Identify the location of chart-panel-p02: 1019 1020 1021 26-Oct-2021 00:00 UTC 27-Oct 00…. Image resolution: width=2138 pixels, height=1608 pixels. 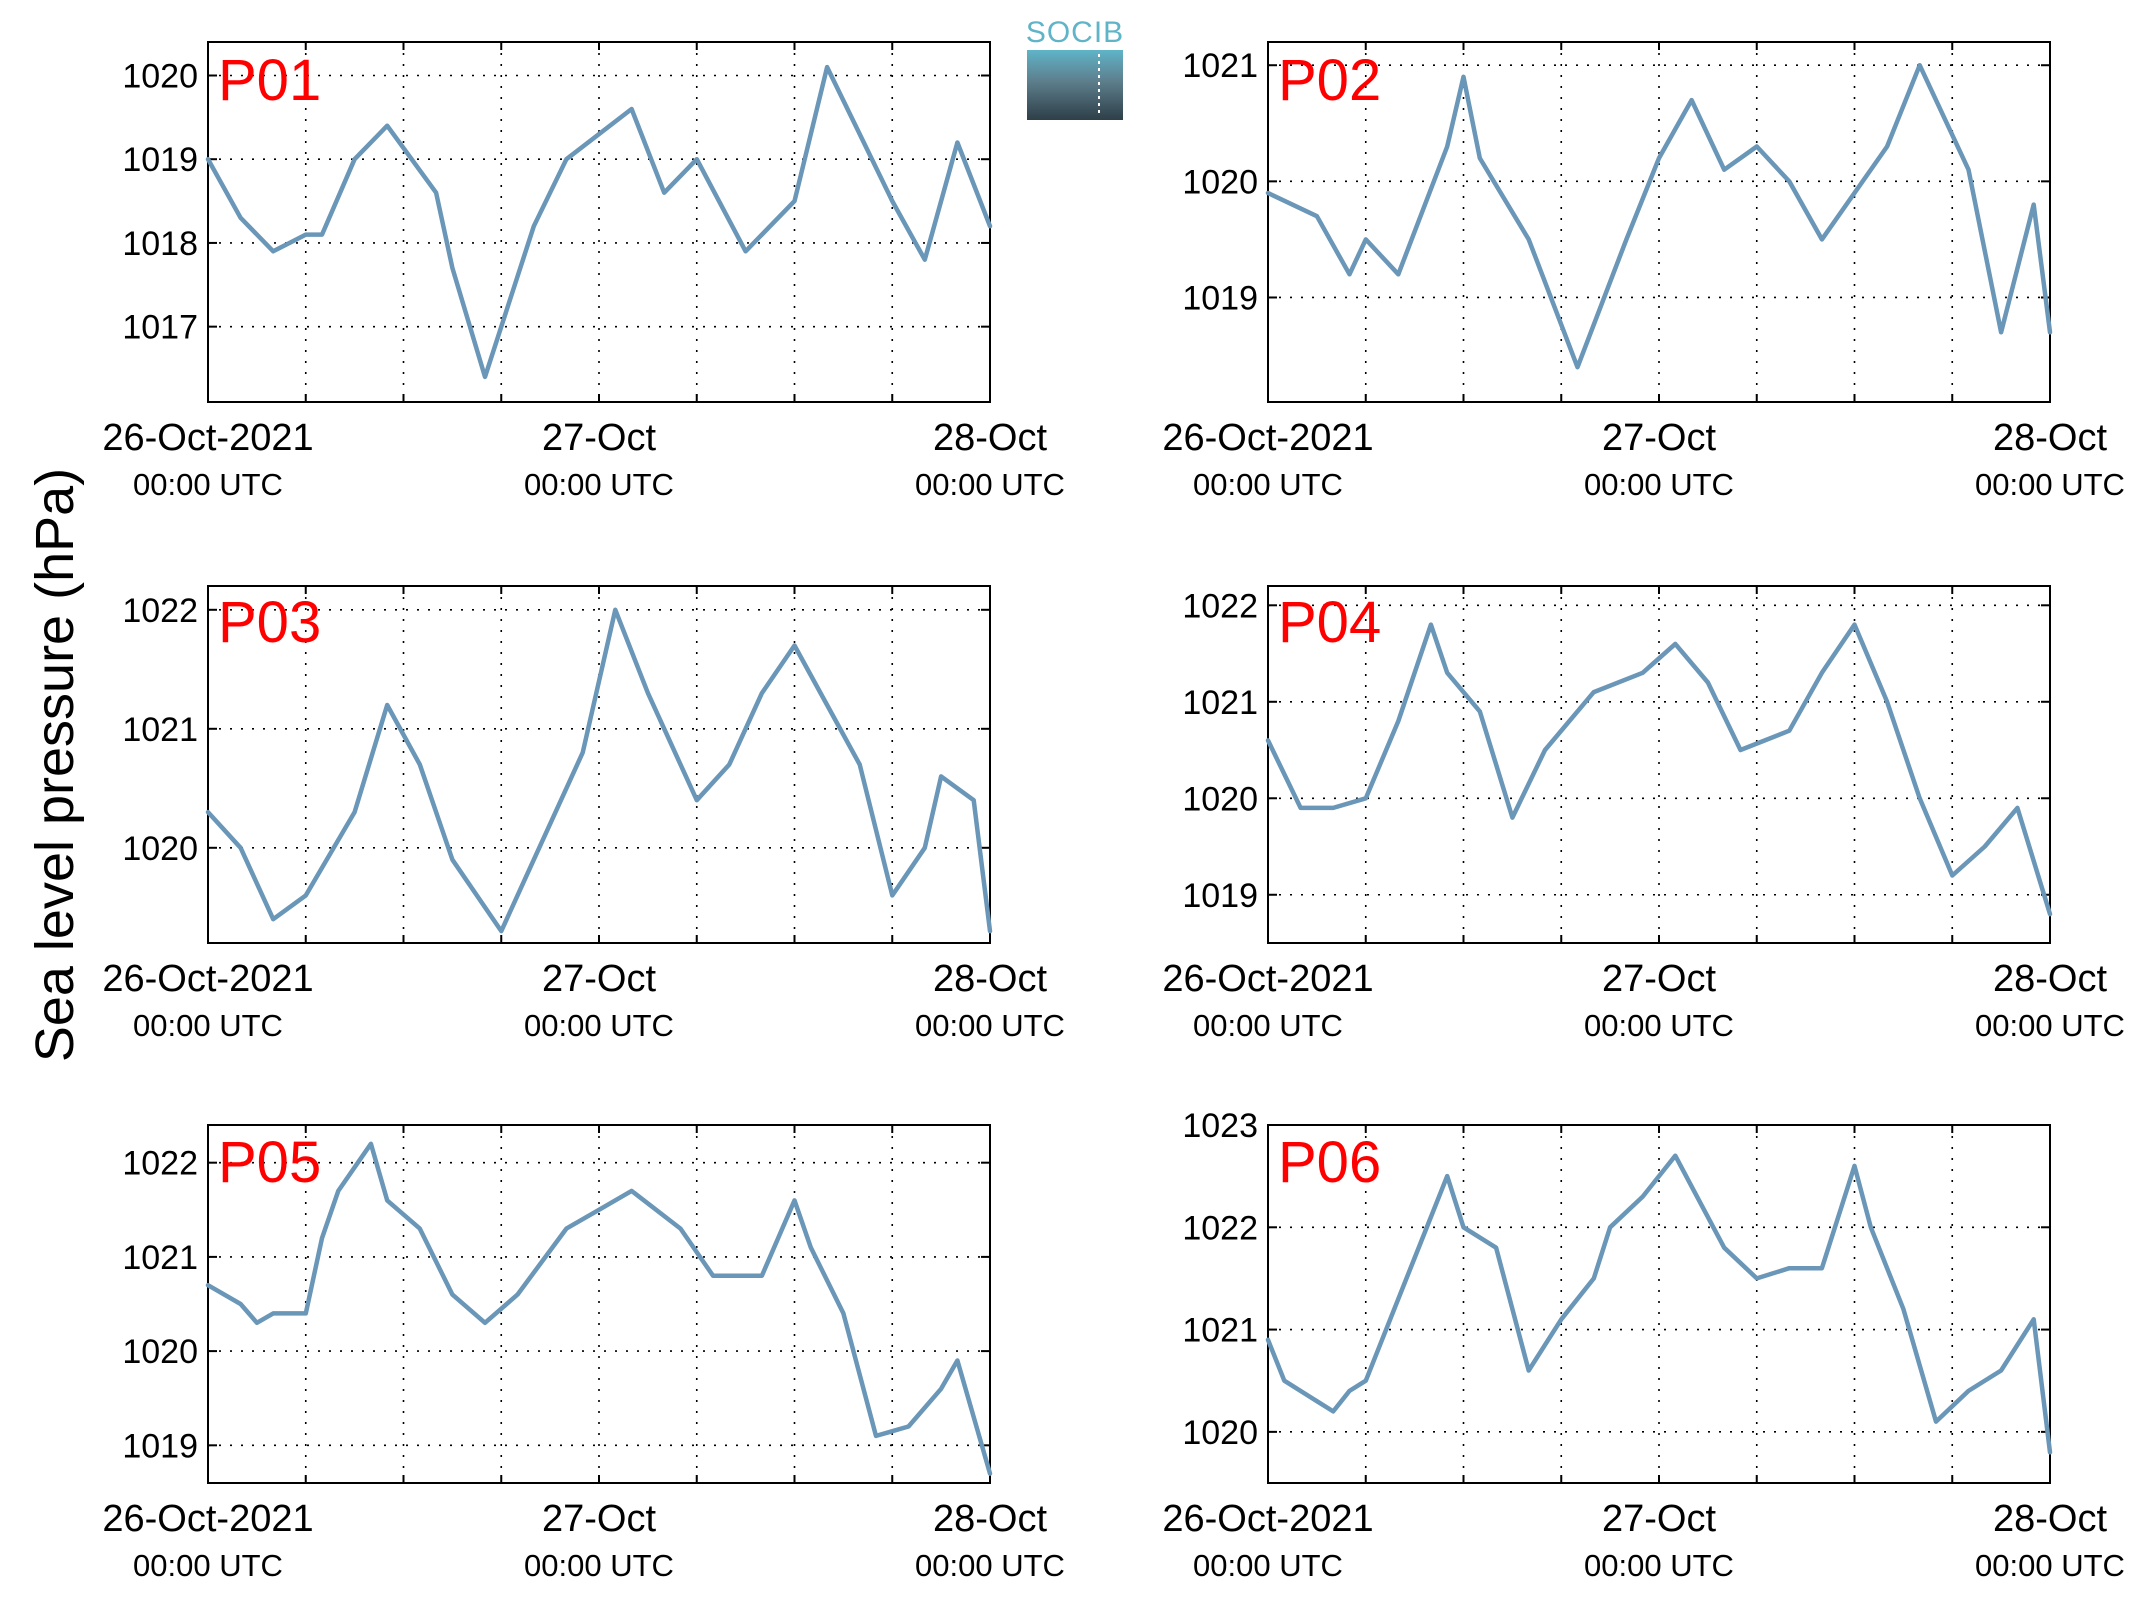
(1643, 271).